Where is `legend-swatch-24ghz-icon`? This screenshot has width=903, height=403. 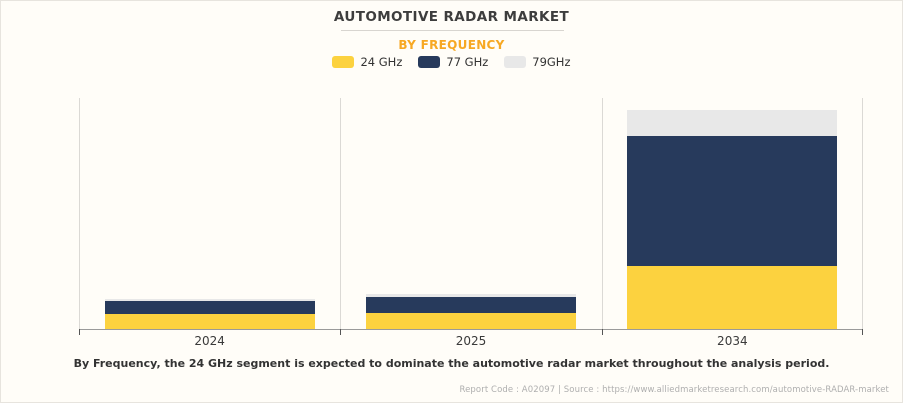 legend-swatch-24ghz-icon is located at coordinates (343, 62).